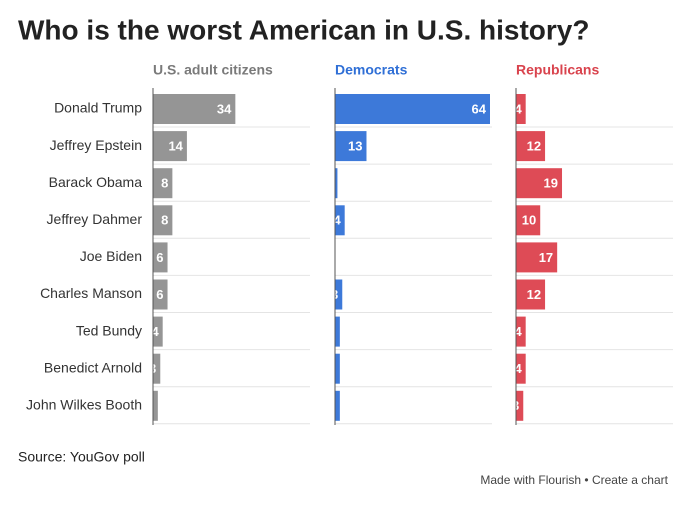 This screenshot has width=693, height=513. Describe the element at coordinates (546, 257) in the screenshot. I see `value-label: 17` at that location.